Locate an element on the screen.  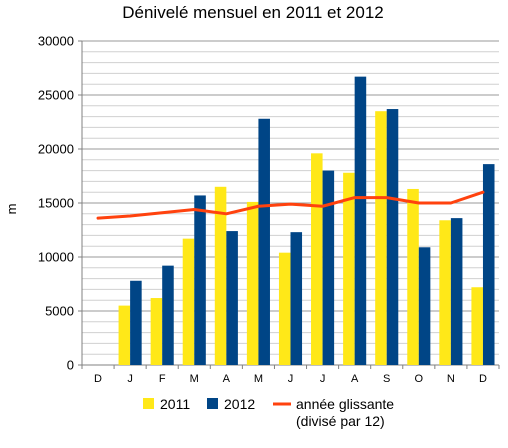
x-tick-label: F is located at coordinates (162, 379).